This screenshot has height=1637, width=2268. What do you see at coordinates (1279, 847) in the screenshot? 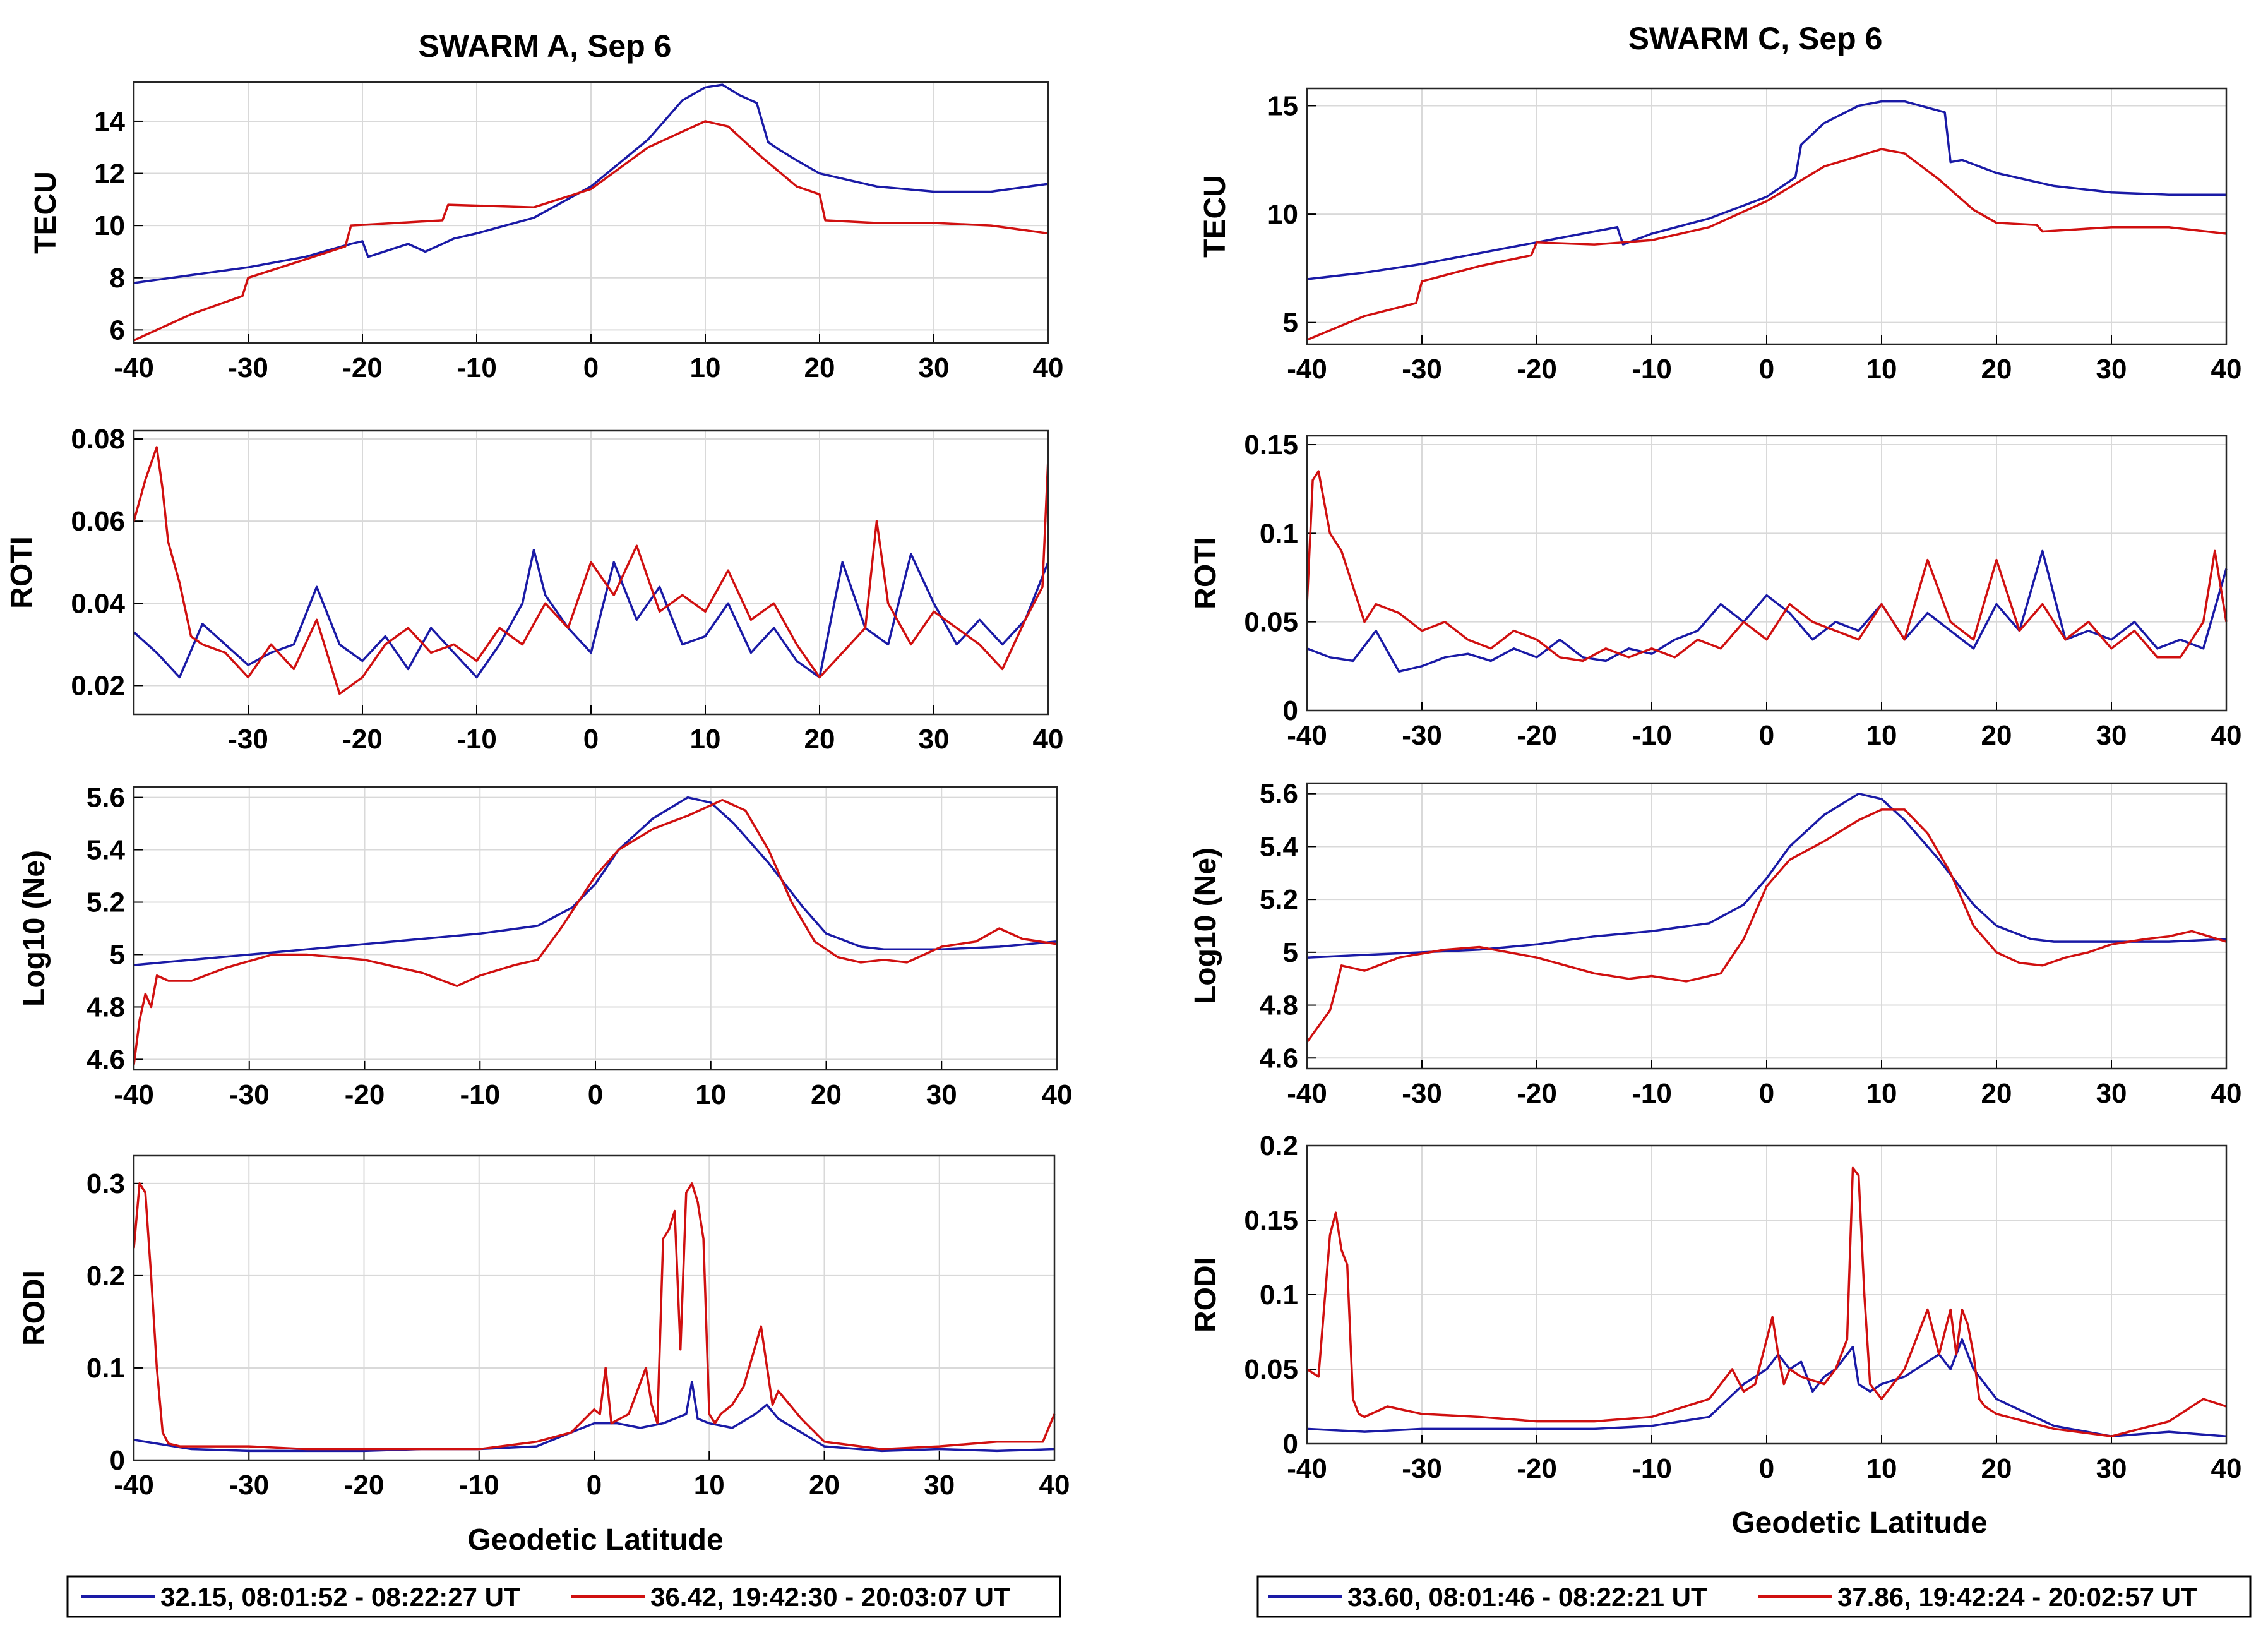
I see `y-tick-label: 5.4` at bounding box center [1279, 847].